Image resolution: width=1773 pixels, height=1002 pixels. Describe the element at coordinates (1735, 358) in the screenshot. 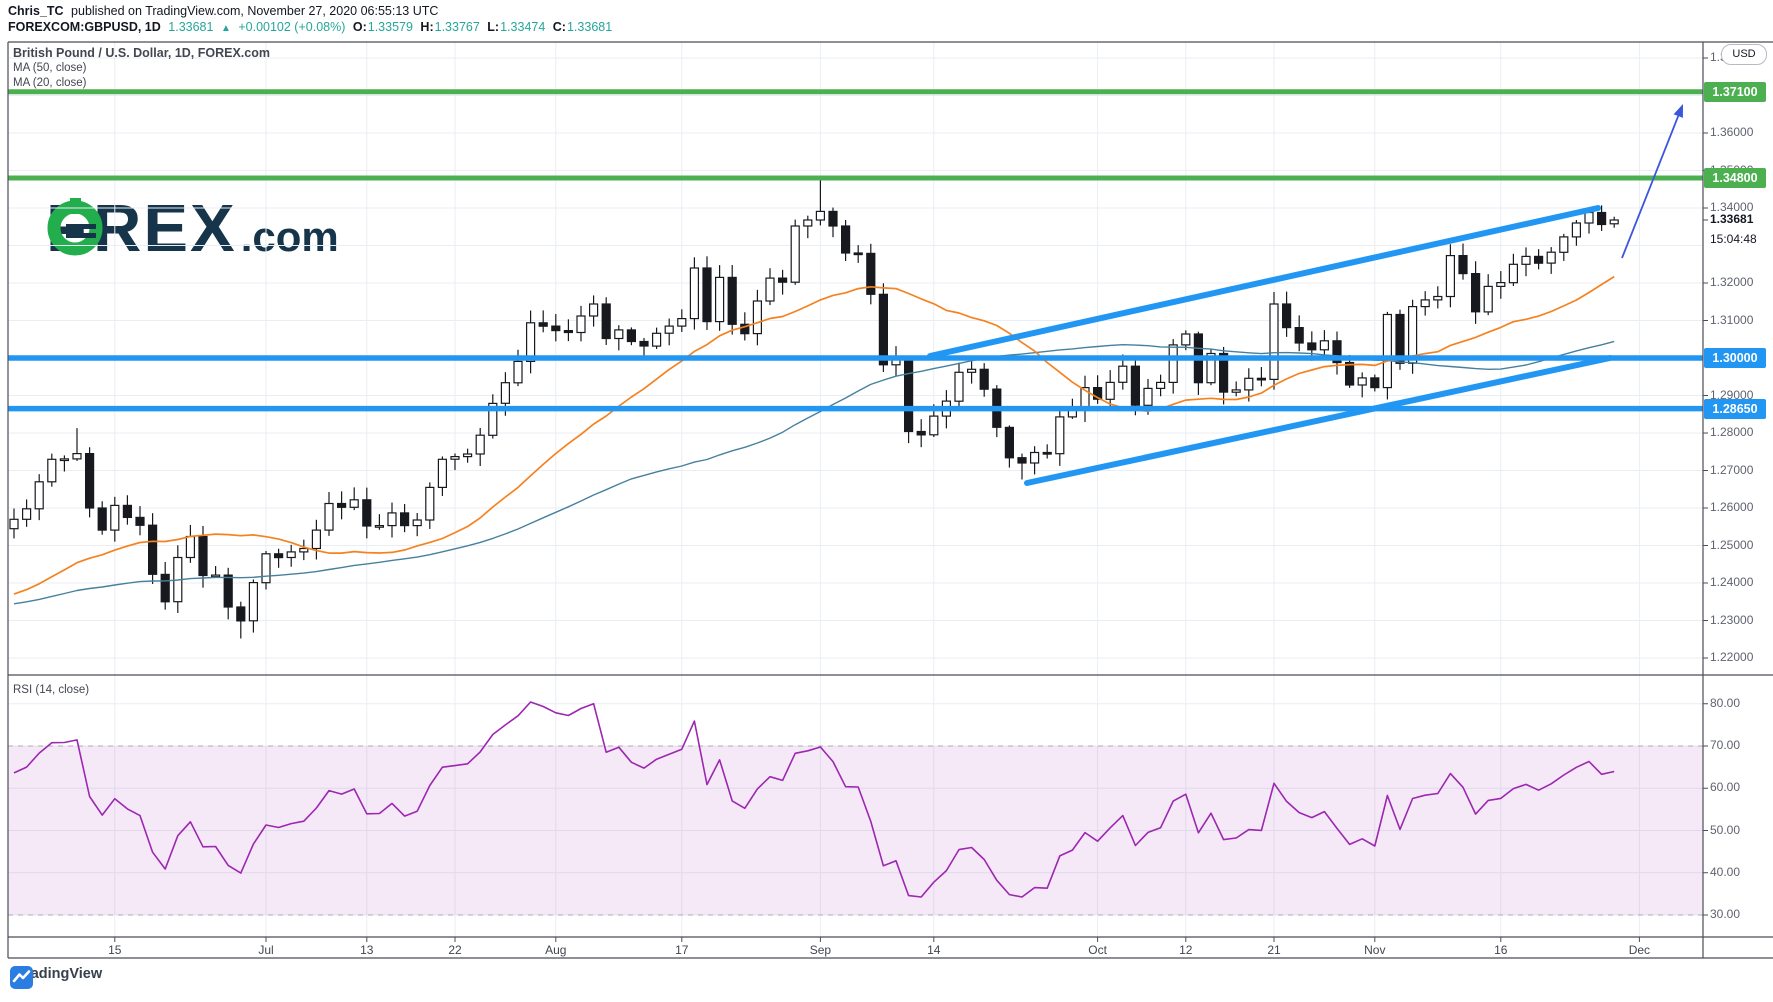

I see `level-price-label: 1.30000` at that location.